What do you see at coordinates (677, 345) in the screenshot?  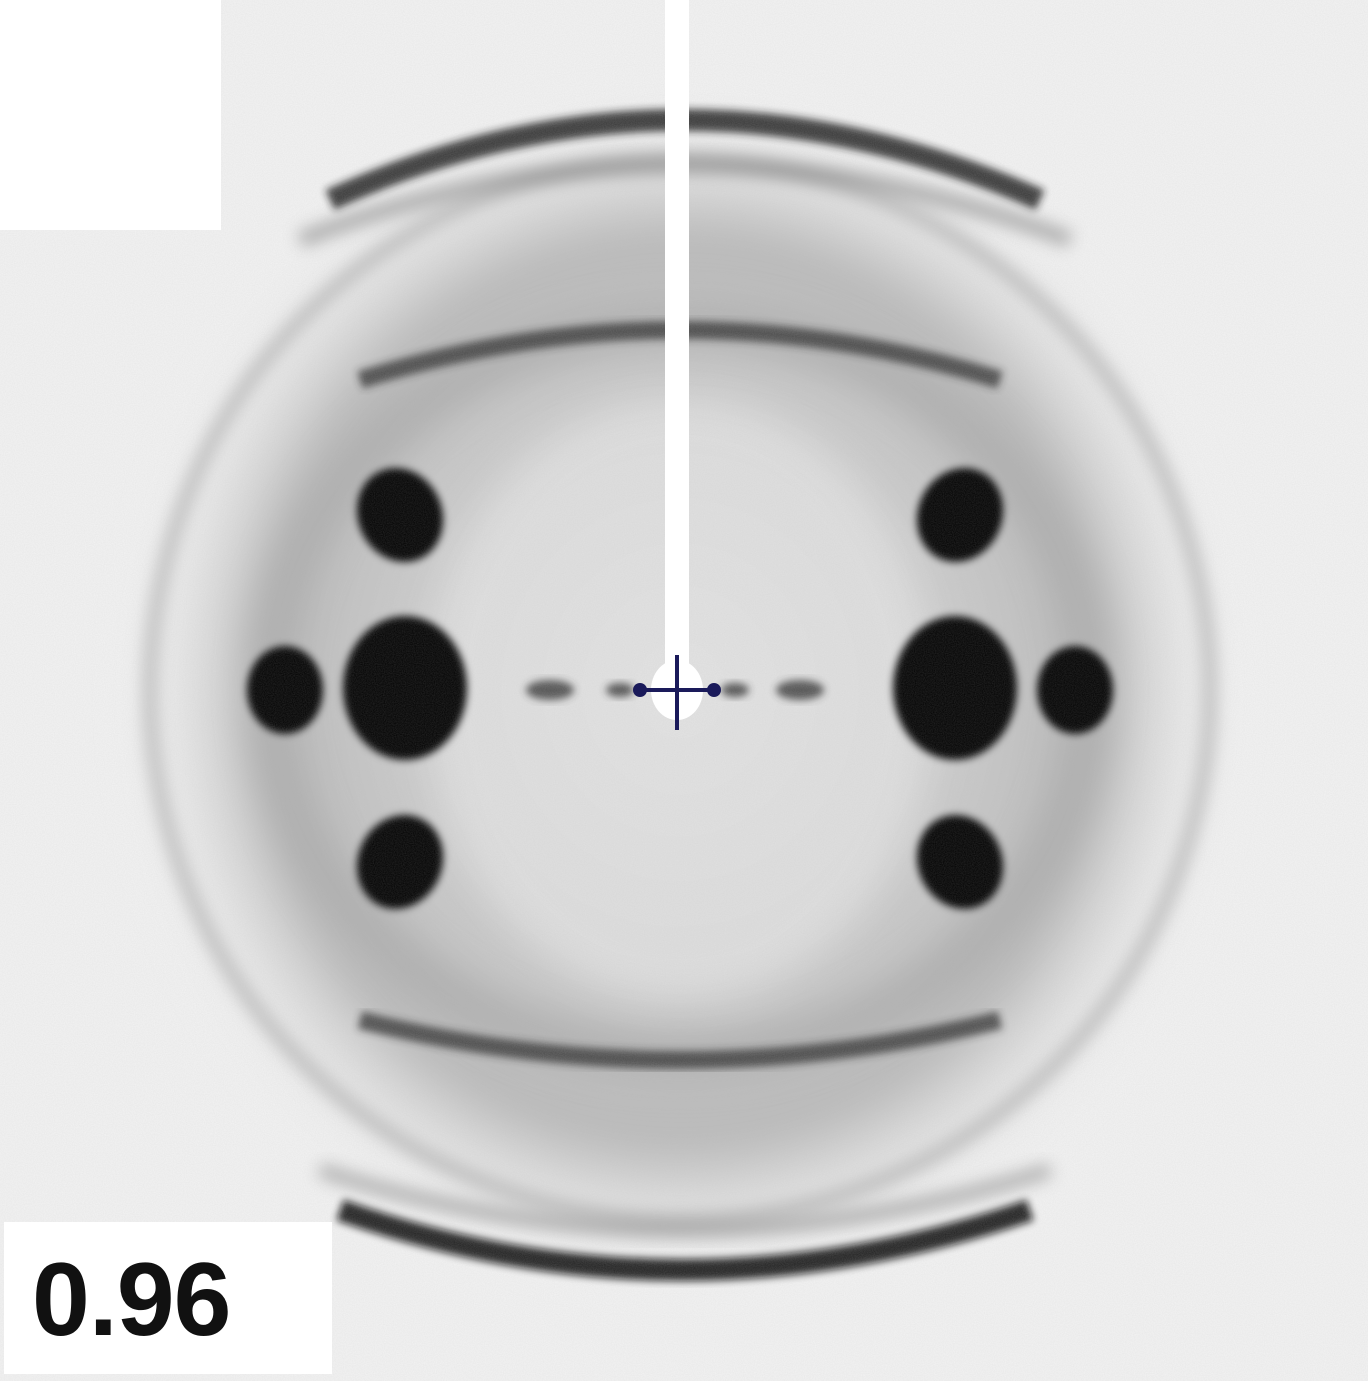 I see `beamstop-shadow` at bounding box center [677, 345].